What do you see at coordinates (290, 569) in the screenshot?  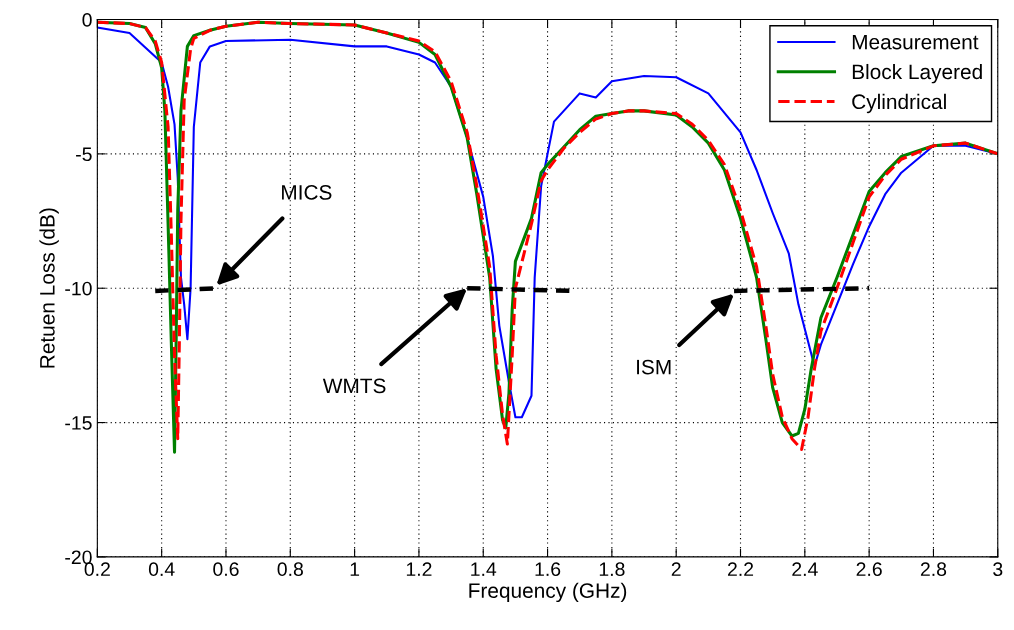 I see `x-tick-label: 0.8` at bounding box center [290, 569].